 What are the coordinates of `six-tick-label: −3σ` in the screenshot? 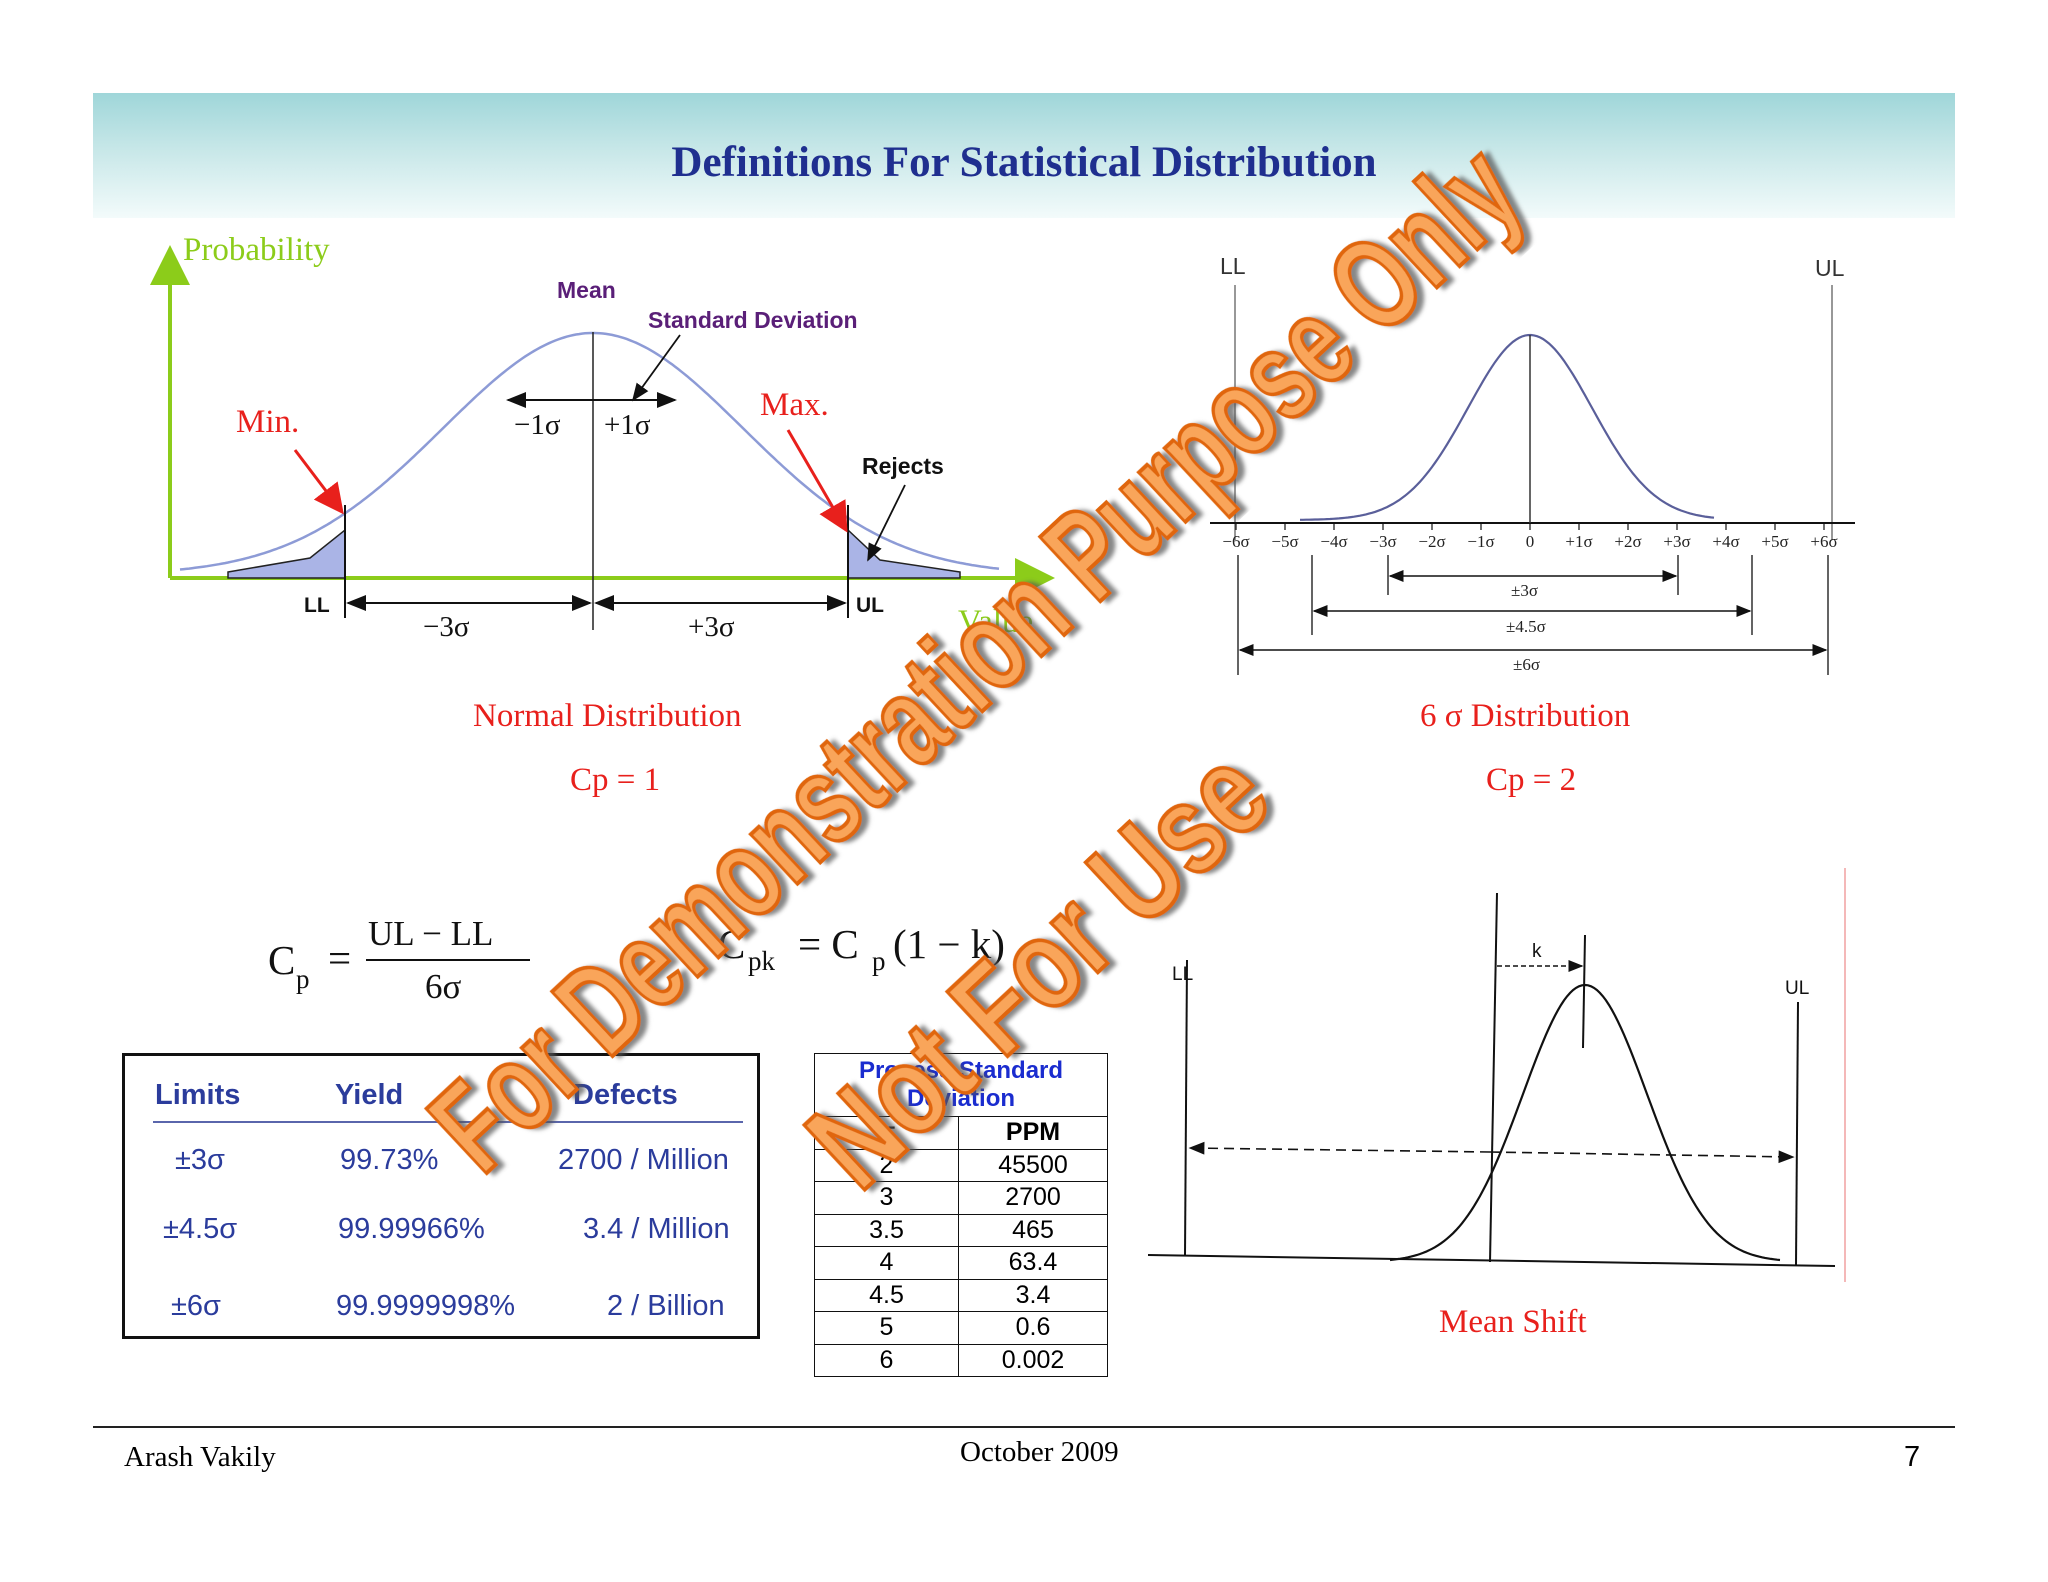 It's located at (1382, 541).